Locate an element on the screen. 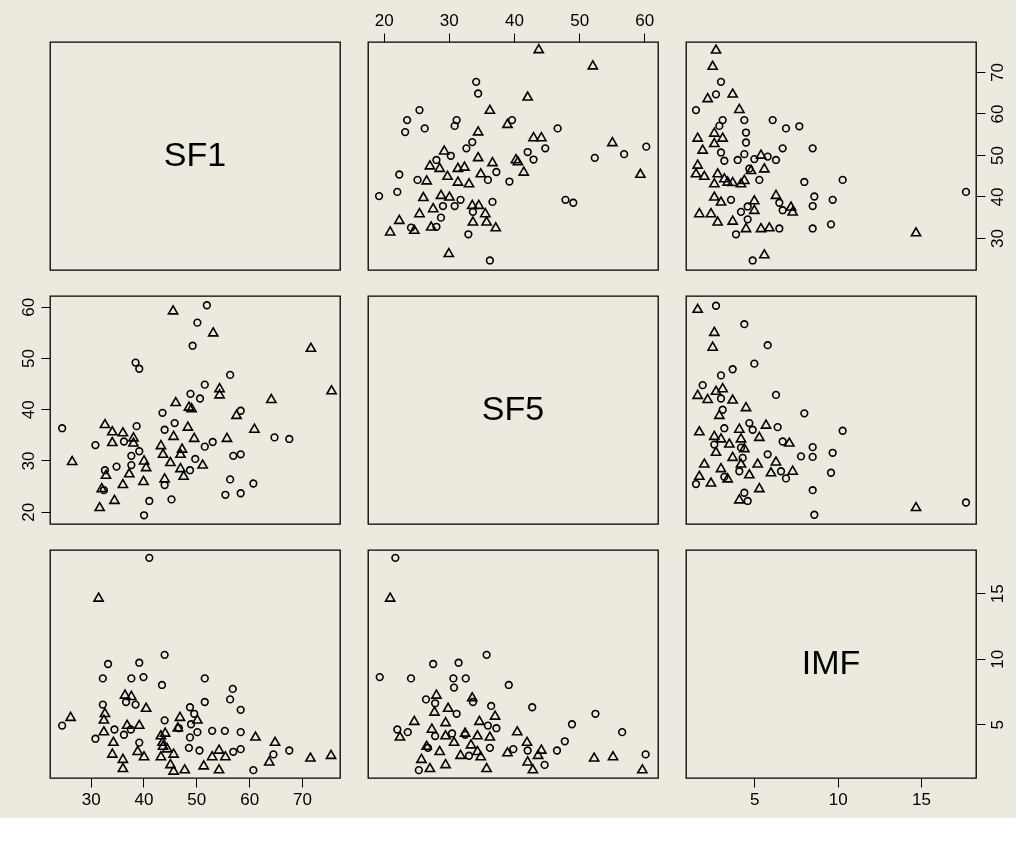  x-tick-label: 70 is located at coordinates (302, 799).